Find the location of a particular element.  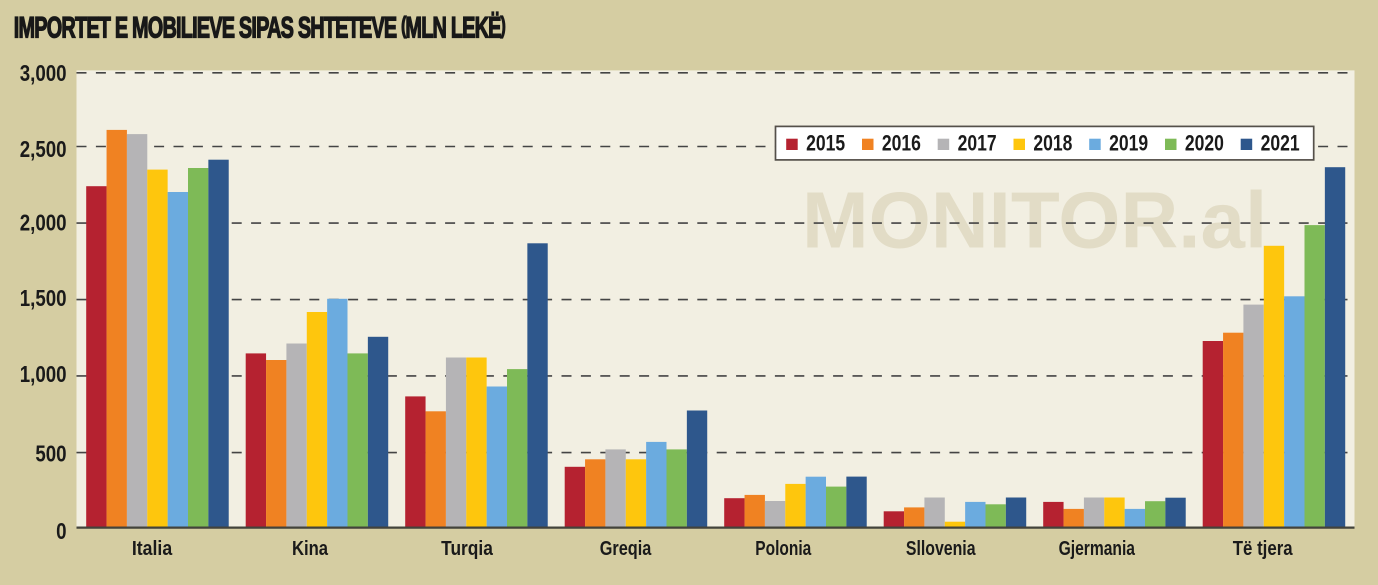

svg-text: 2018 is located at coordinates (1052, 144).